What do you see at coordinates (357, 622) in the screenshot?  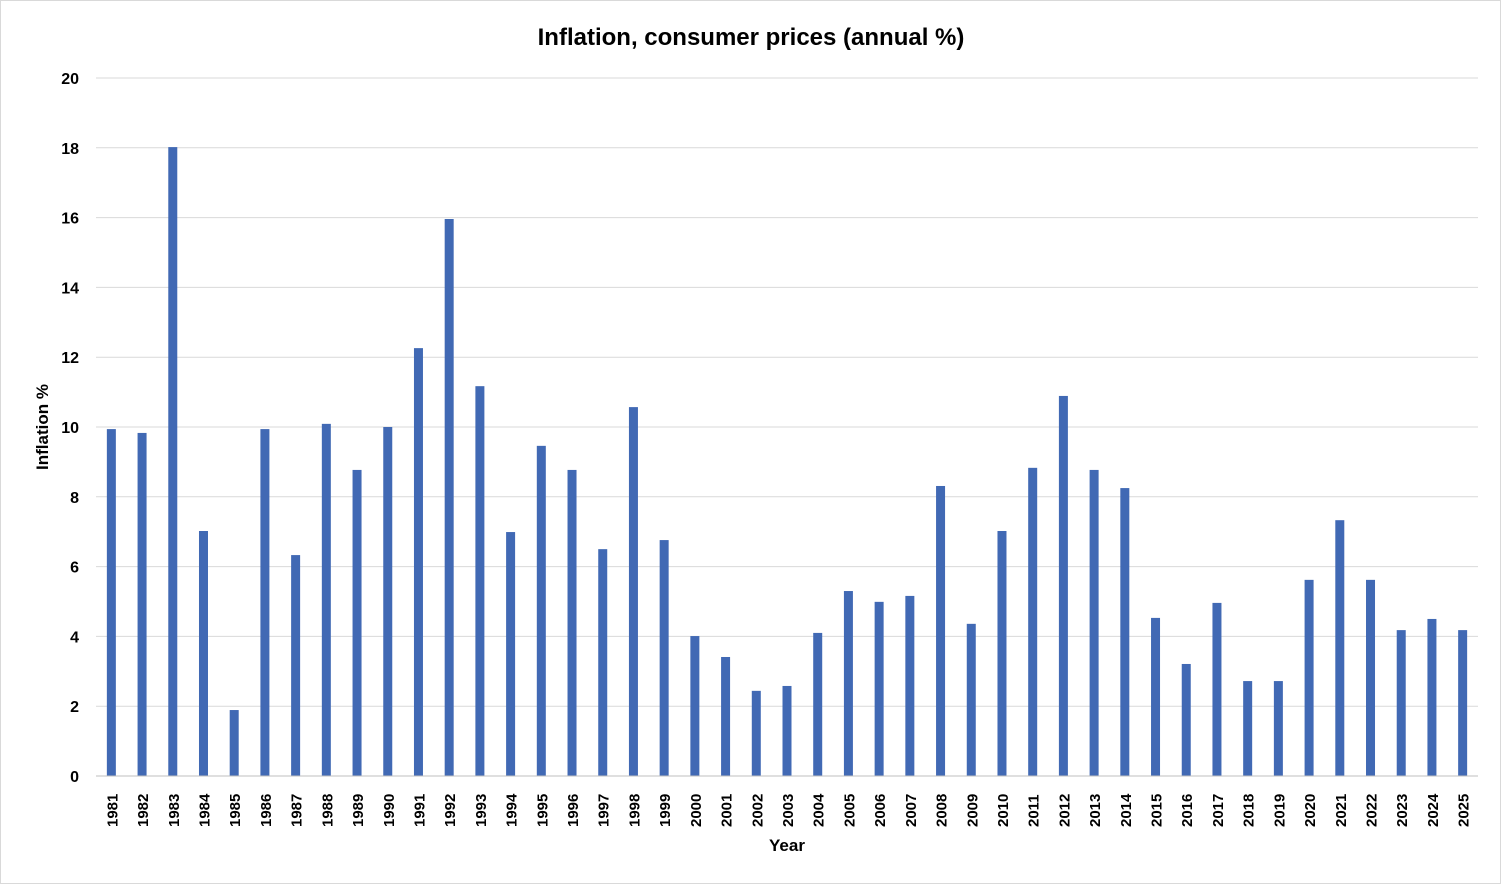 I see `bar-1989` at bounding box center [357, 622].